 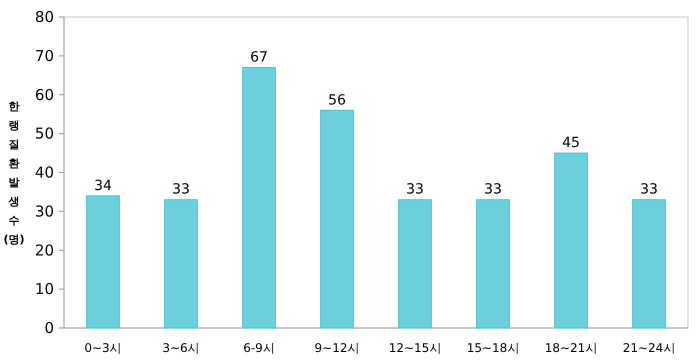 What do you see at coordinates (44, 133) in the screenshot?
I see `y-tick-label: 50` at bounding box center [44, 133].